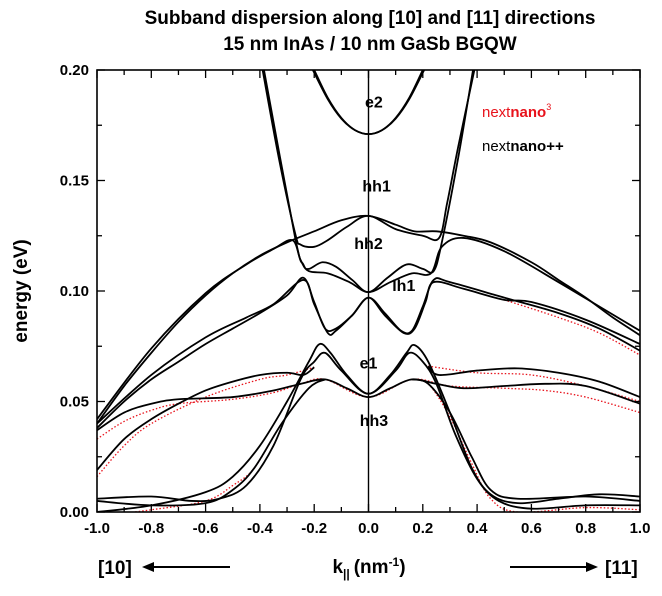  I want to click on legend-entry-bold: nano, so click(528, 112).